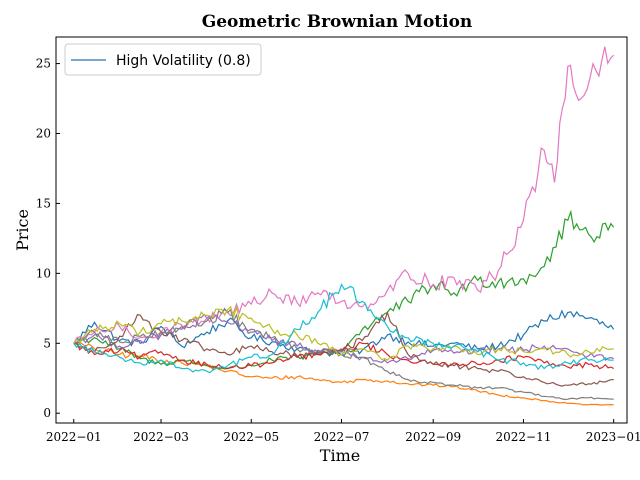 Image resolution: width=640 pixels, height=480 pixels. I want to click on y-tick-label: 10, so click(43, 273).